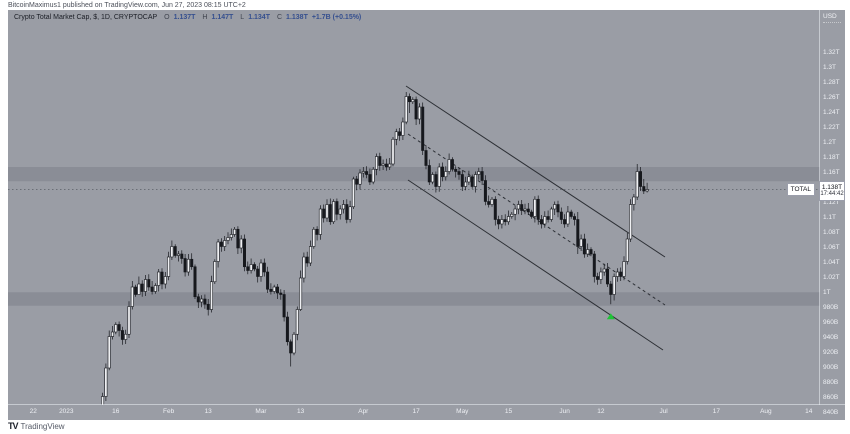 The height and width of the screenshot is (434, 850). Describe the element at coordinates (832, 187) in the screenshot. I see `last-price-value: 1.138T` at that location.